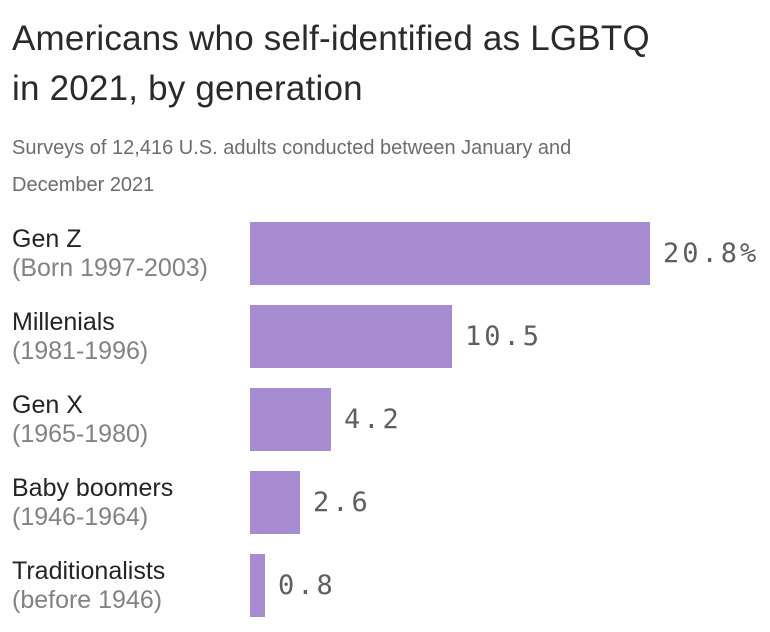  I want to click on bar-gen-z, so click(450, 253).